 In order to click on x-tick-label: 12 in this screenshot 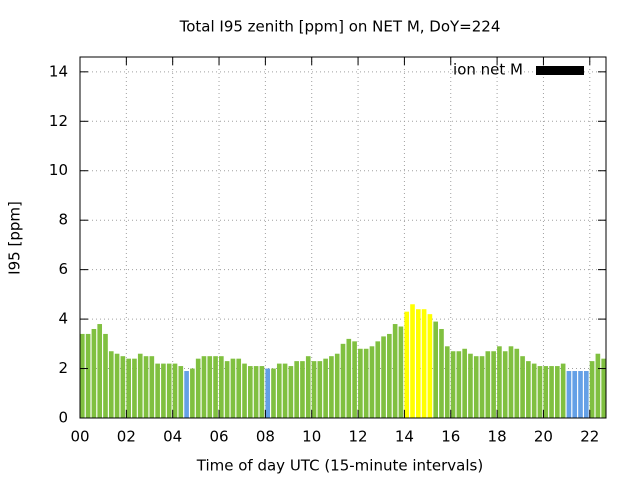, I will do `click(358, 437)`.